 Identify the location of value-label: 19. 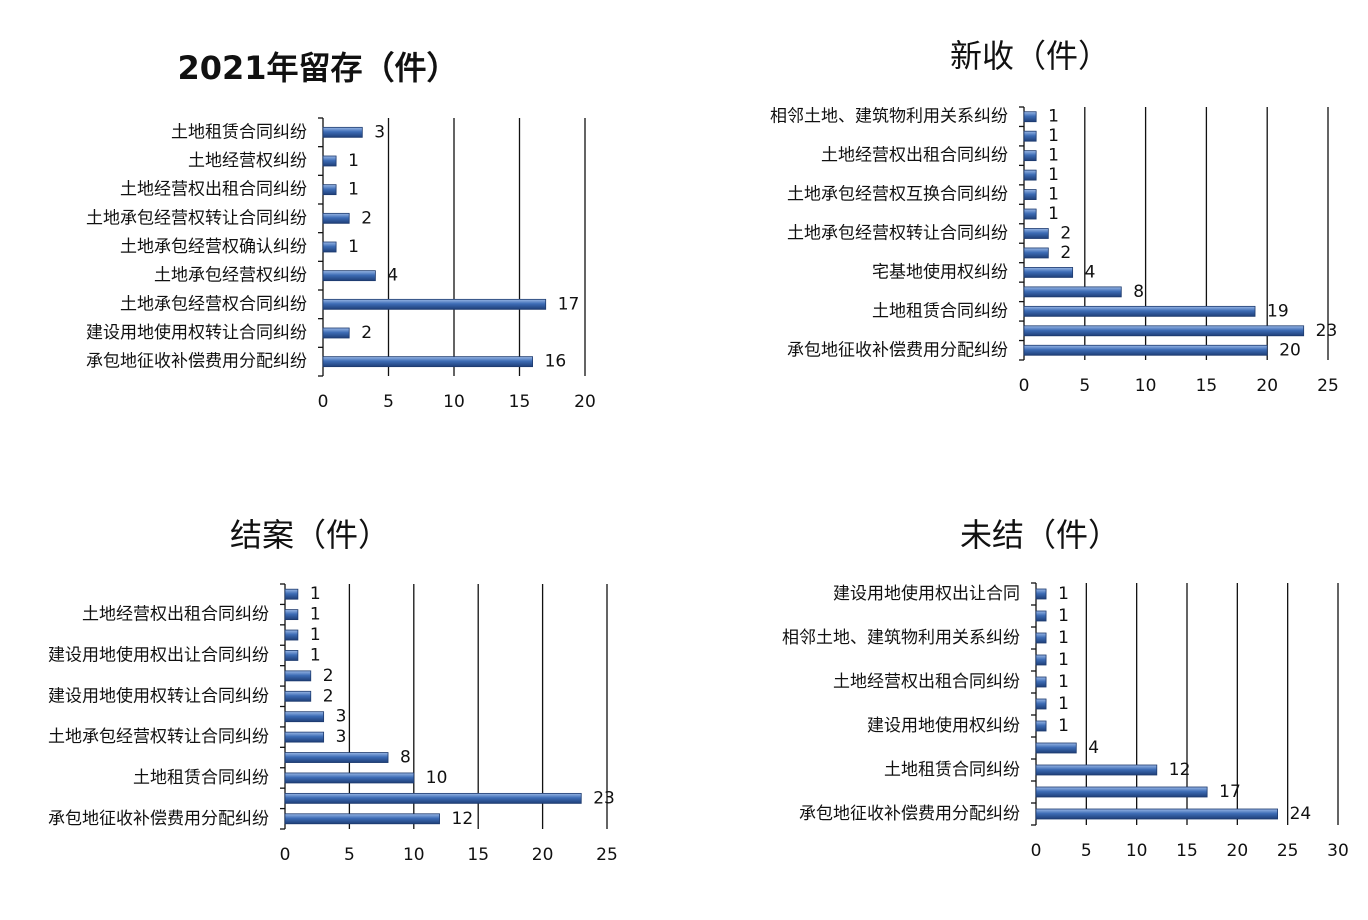
(1278, 311).